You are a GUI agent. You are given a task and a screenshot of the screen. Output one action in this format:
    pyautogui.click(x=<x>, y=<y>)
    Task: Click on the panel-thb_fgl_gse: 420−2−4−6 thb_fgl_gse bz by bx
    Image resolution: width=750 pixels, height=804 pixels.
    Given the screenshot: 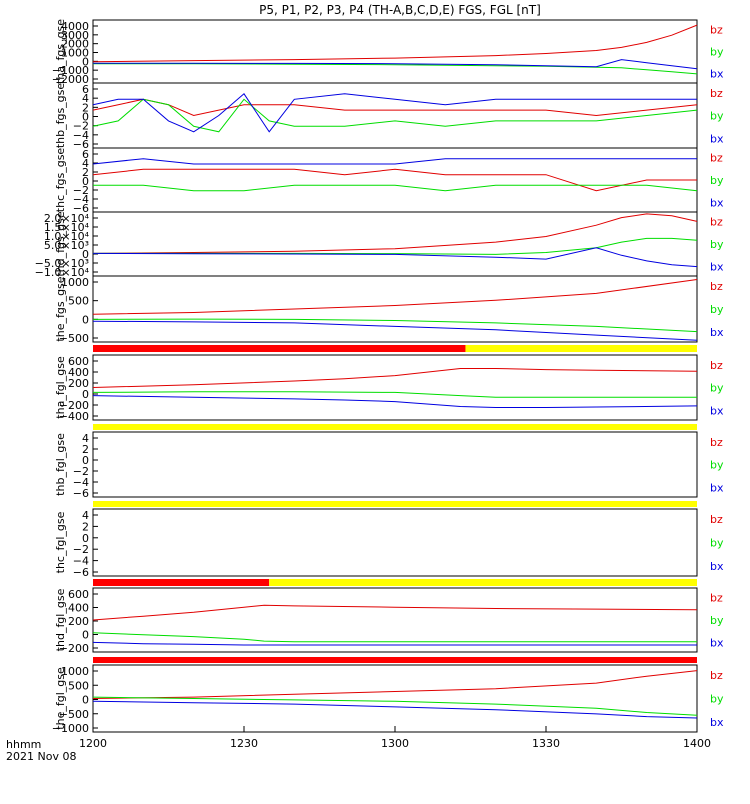 What is the action you would take?
    pyautogui.click(x=389, y=465)
    